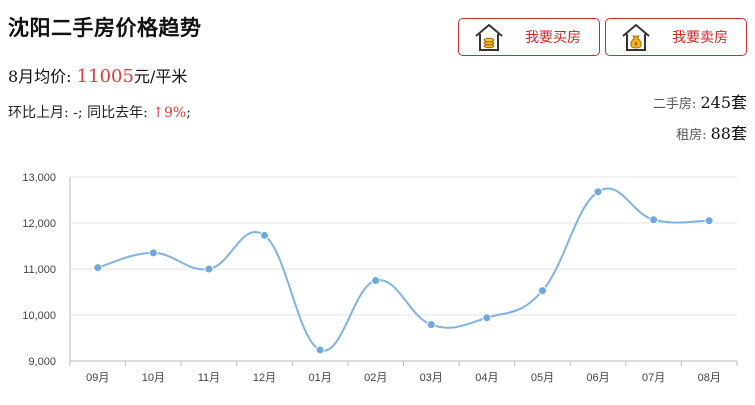 This screenshot has height=405, width=755. I want to click on average-price-unit: 元/平米, so click(160, 76).